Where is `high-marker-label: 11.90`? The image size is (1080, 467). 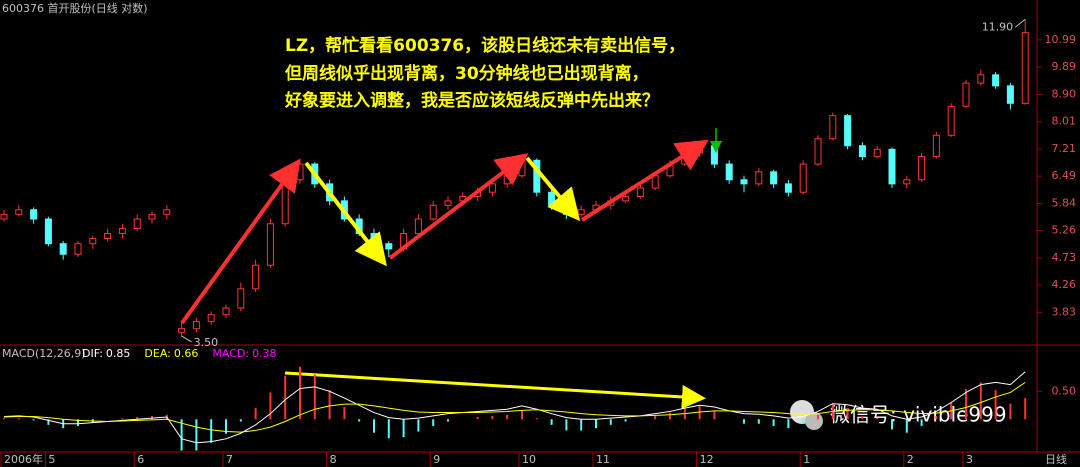 high-marker-label: 11.90 is located at coordinates (998, 26).